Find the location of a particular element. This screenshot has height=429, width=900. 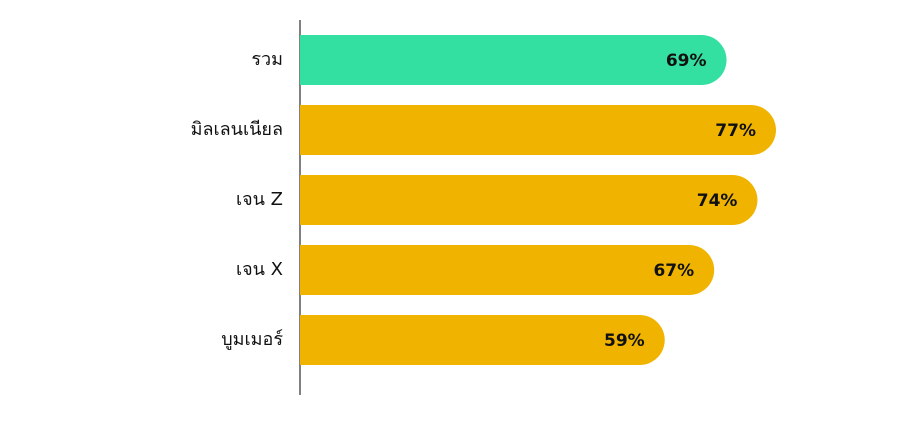

bar-value-label: 77% is located at coordinates (735, 131).